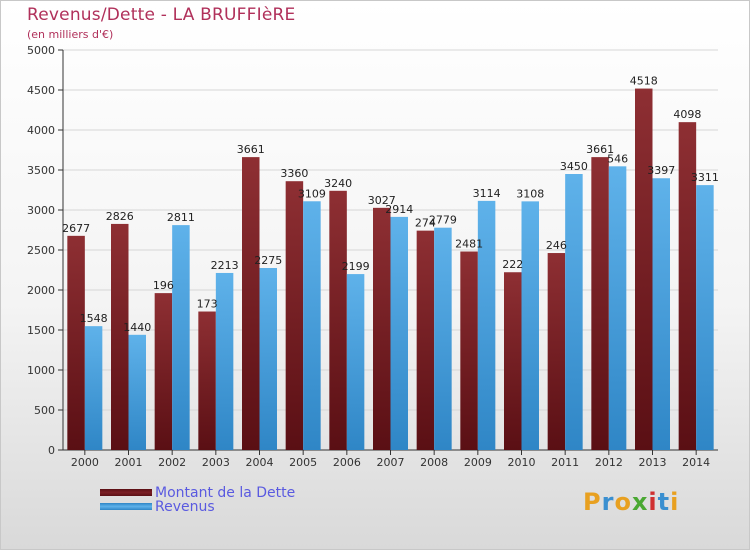  I want to click on proxiti-logo: Proxiti, so click(631, 502).